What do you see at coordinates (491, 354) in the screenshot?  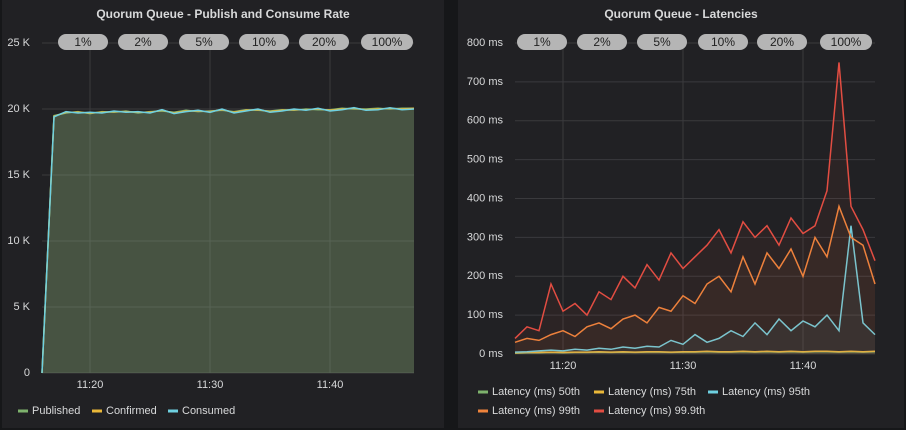 I see `y-tick-label: 0 ms` at bounding box center [491, 354].